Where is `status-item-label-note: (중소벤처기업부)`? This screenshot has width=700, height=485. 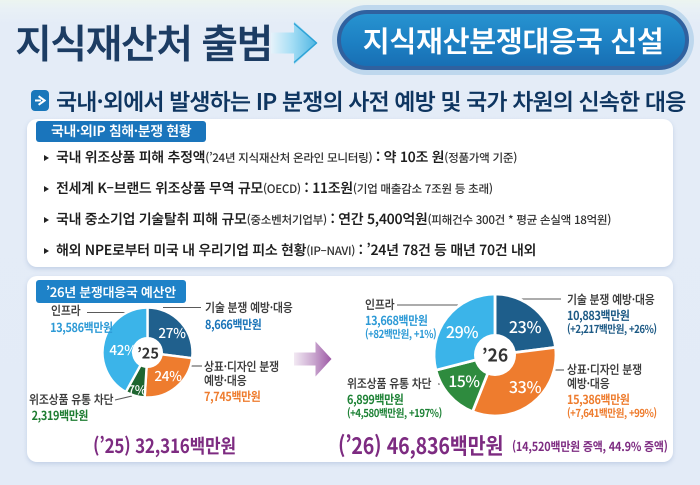 status-item-label-note: (중소벤처기업부) is located at coordinates (287, 220).